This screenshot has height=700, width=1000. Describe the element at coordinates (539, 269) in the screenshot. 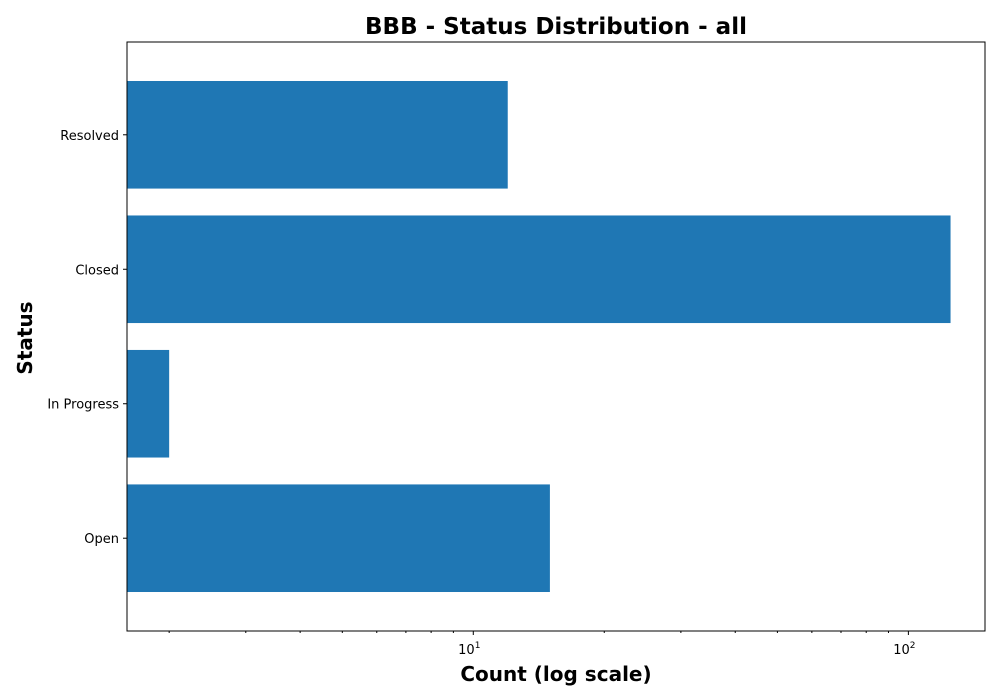

I see `bar-closed` at that location.